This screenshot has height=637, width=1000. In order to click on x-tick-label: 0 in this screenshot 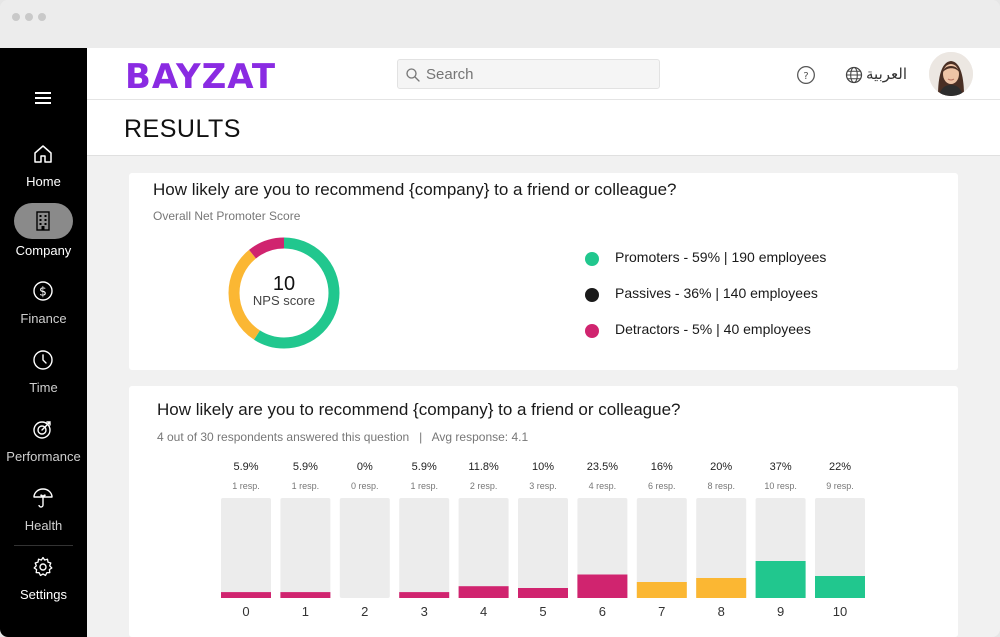, I will do `click(245, 611)`.